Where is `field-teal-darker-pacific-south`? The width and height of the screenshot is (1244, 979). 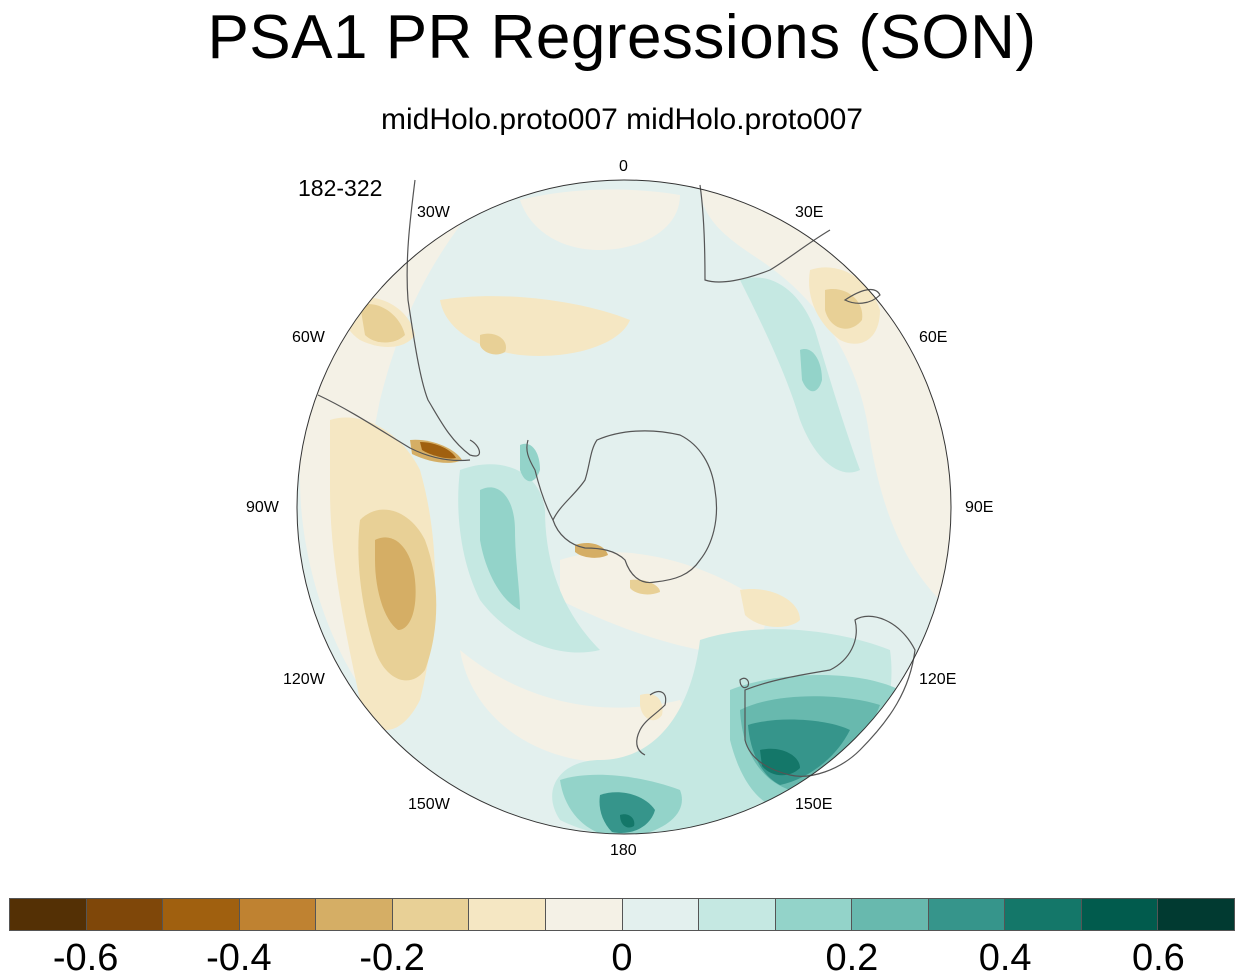
field-teal-darker-pacific-south is located at coordinates (627, 821).